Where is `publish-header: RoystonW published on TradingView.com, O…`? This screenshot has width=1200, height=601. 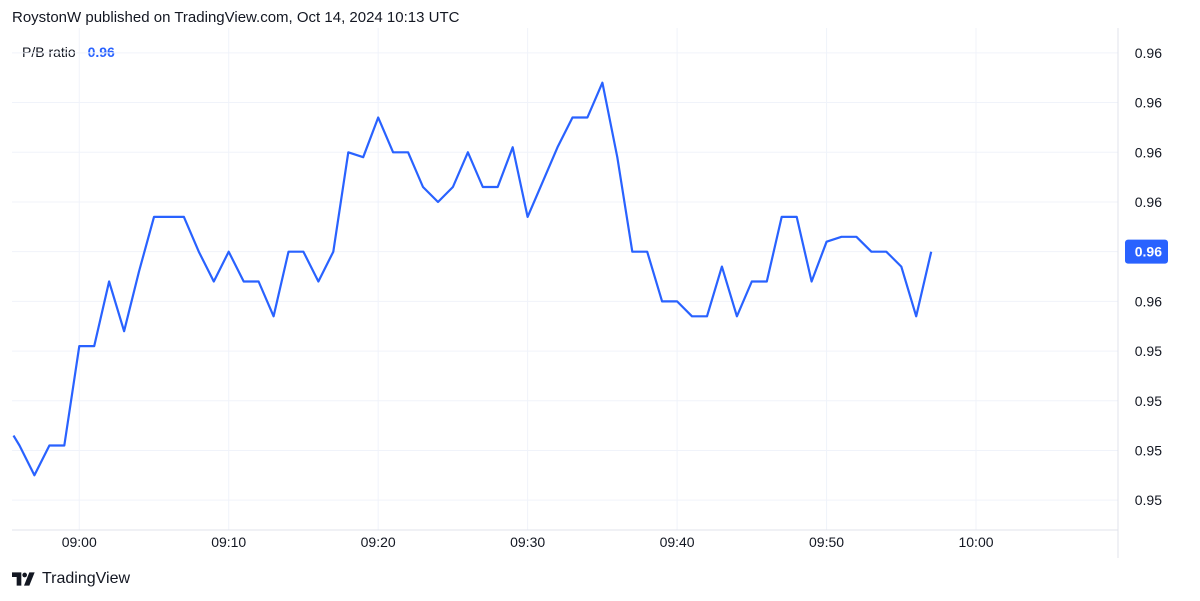 publish-header: RoystonW published on TradingView.com, O… is located at coordinates (236, 17).